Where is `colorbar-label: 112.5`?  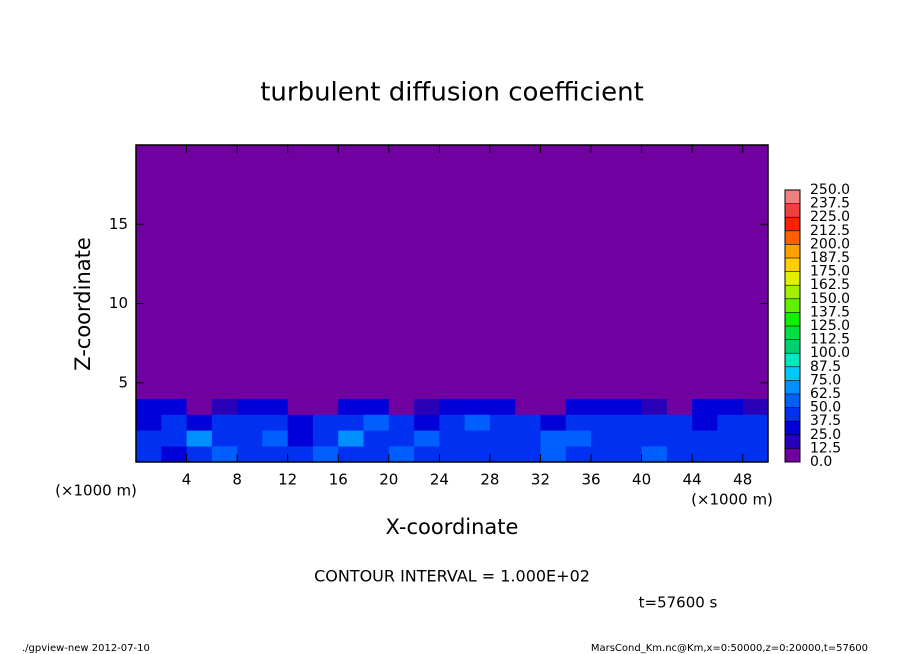
colorbar-label: 112.5 is located at coordinates (830, 340).